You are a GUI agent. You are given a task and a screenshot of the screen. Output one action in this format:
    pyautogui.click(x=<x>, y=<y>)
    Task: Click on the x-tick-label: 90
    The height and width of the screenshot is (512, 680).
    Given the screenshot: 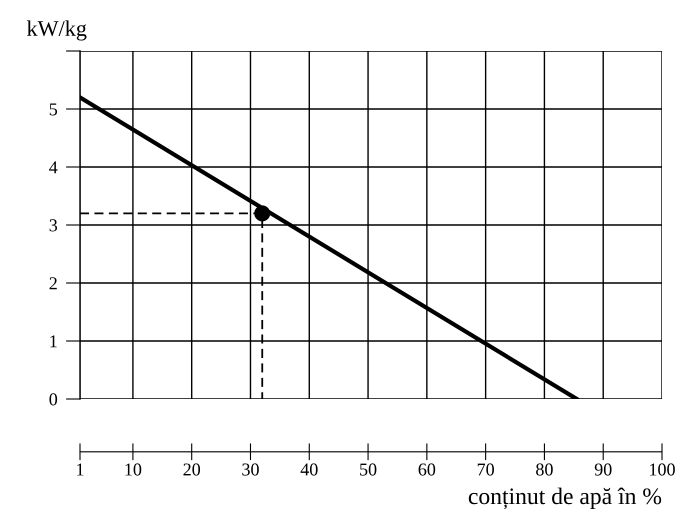 What is the action you would take?
    pyautogui.click(x=603, y=469)
    